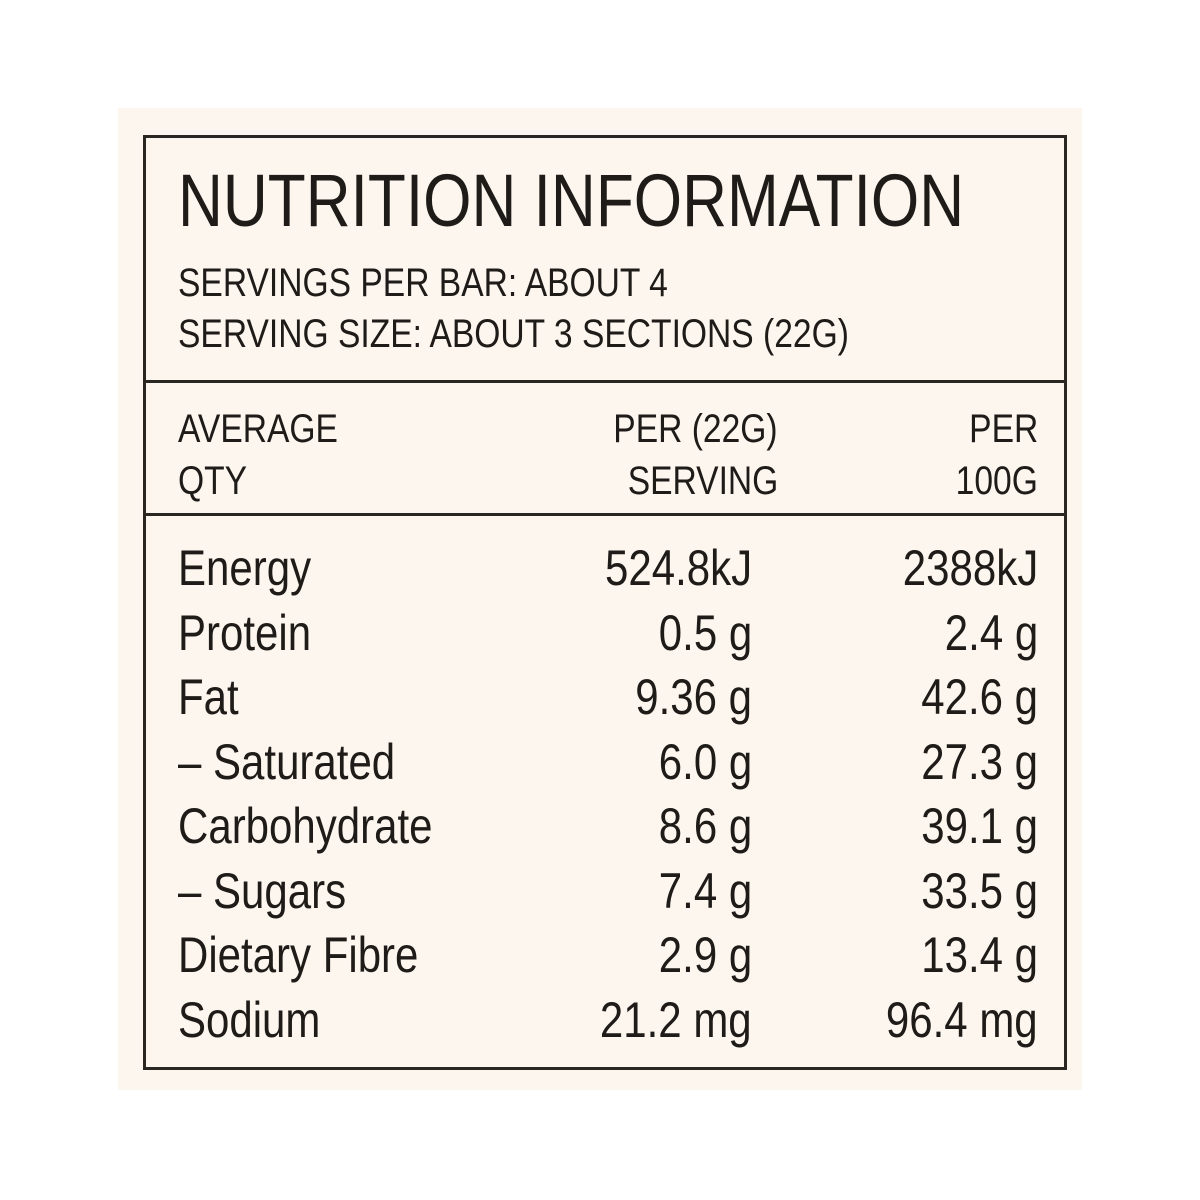 The width and height of the screenshot is (1200, 1200). What do you see at coordinates (962, 1019) in the screenshot?
I see `nutrient-value: 96.4 mg` at bounding box center [962, 1019].